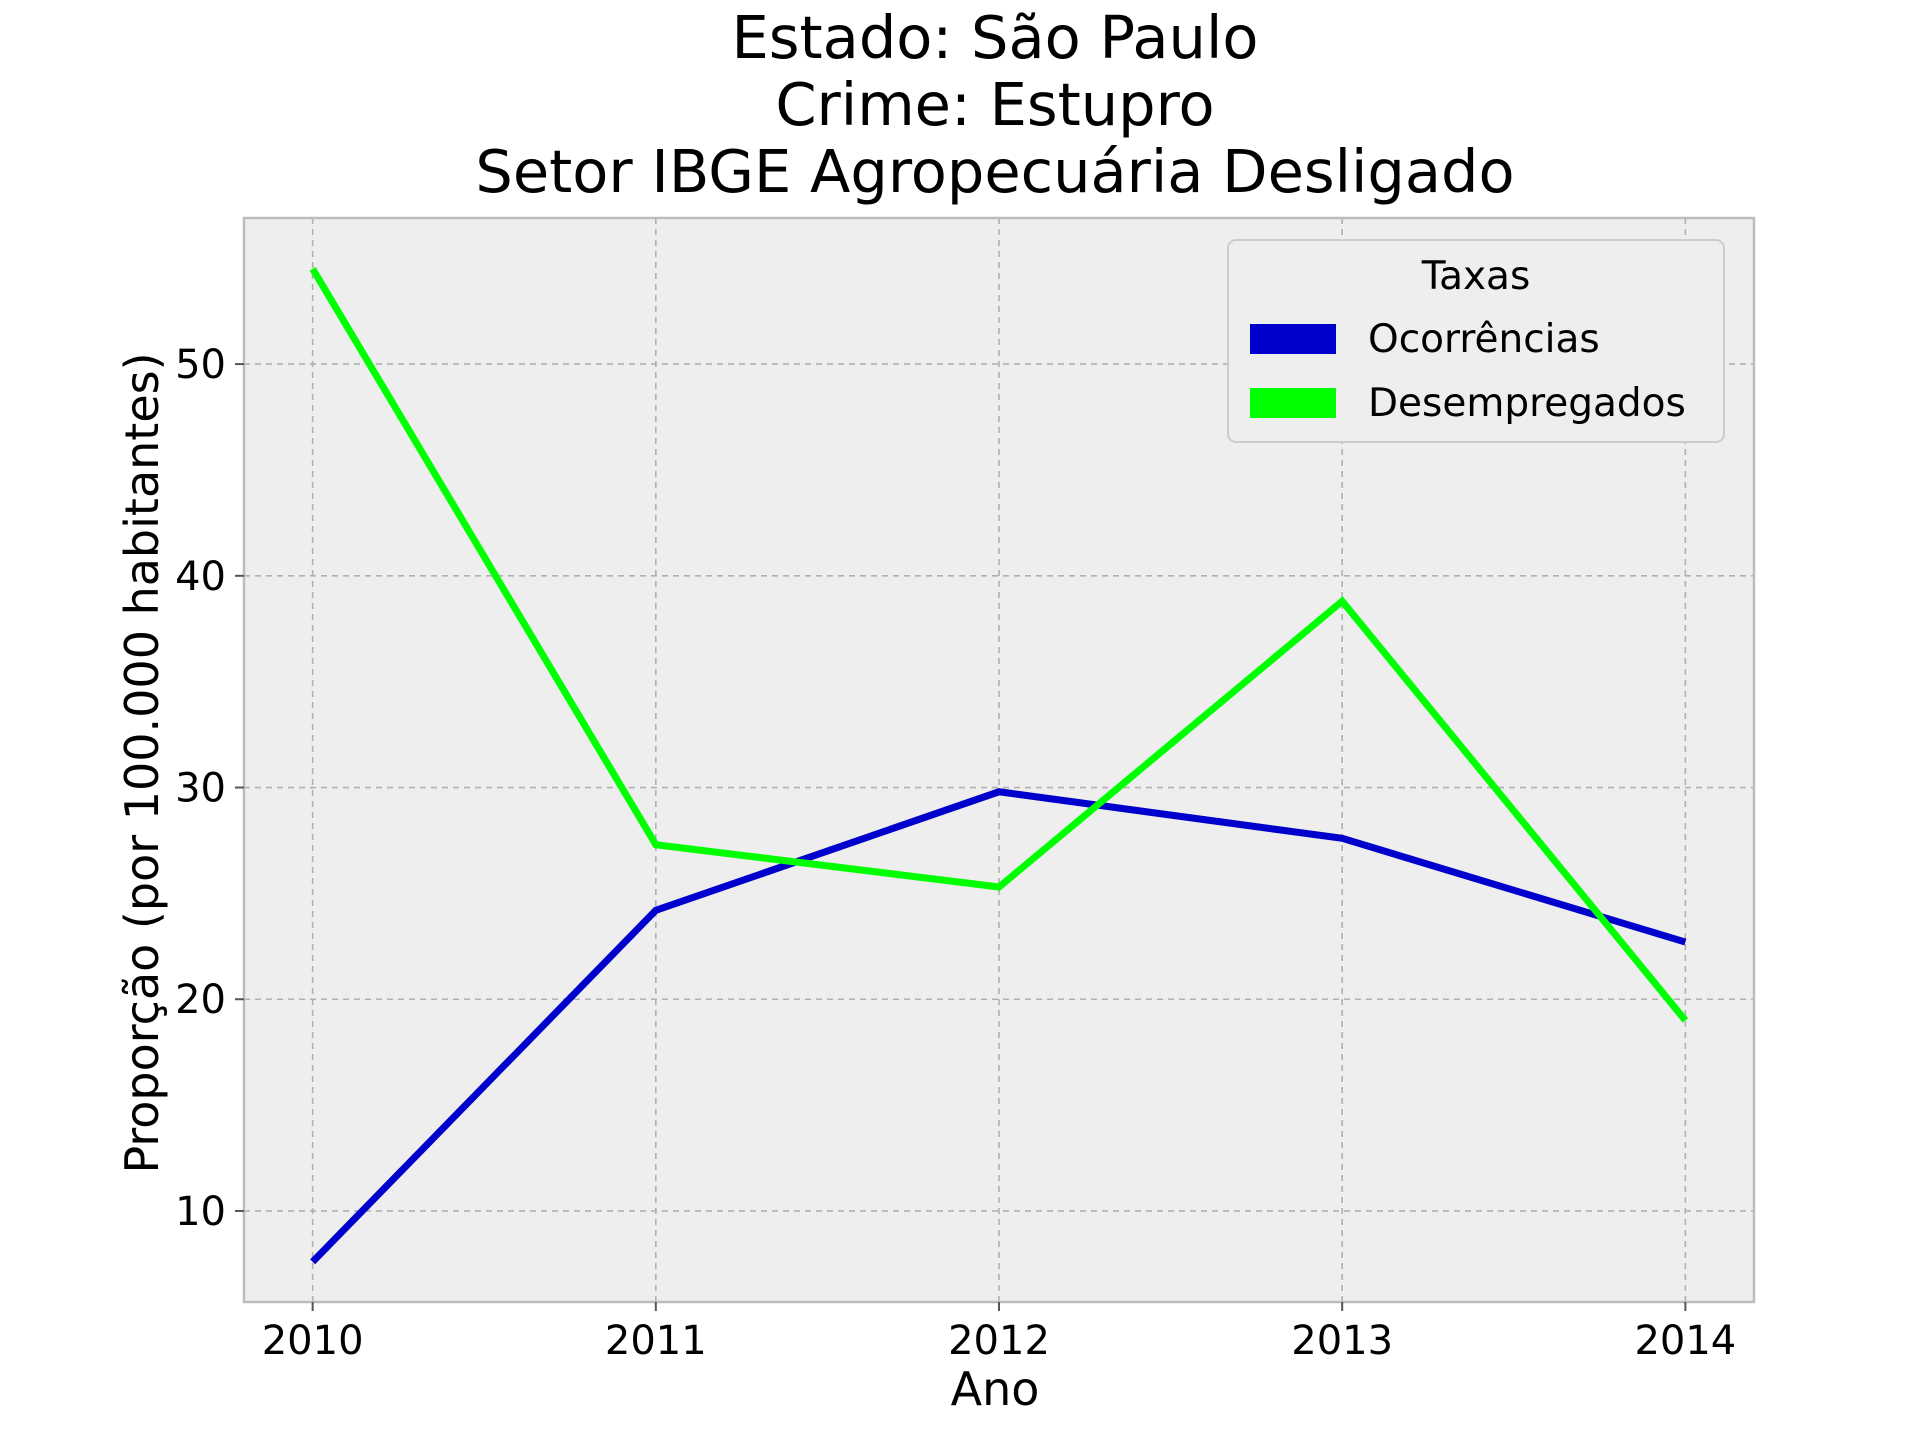 Image resolution: width=1920 pixels, height=1440 pixels. What do you see at coordinates (1342, 1341) in the screenshot?
I see `x-tick-label: 2013` at bounding box center [1342, 1341].